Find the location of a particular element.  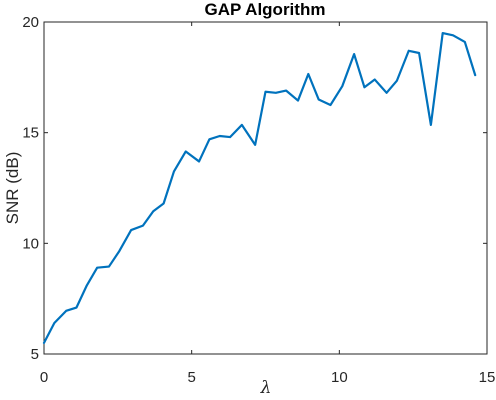

y-tick-label: 20 is located at coordinates (30, 22).